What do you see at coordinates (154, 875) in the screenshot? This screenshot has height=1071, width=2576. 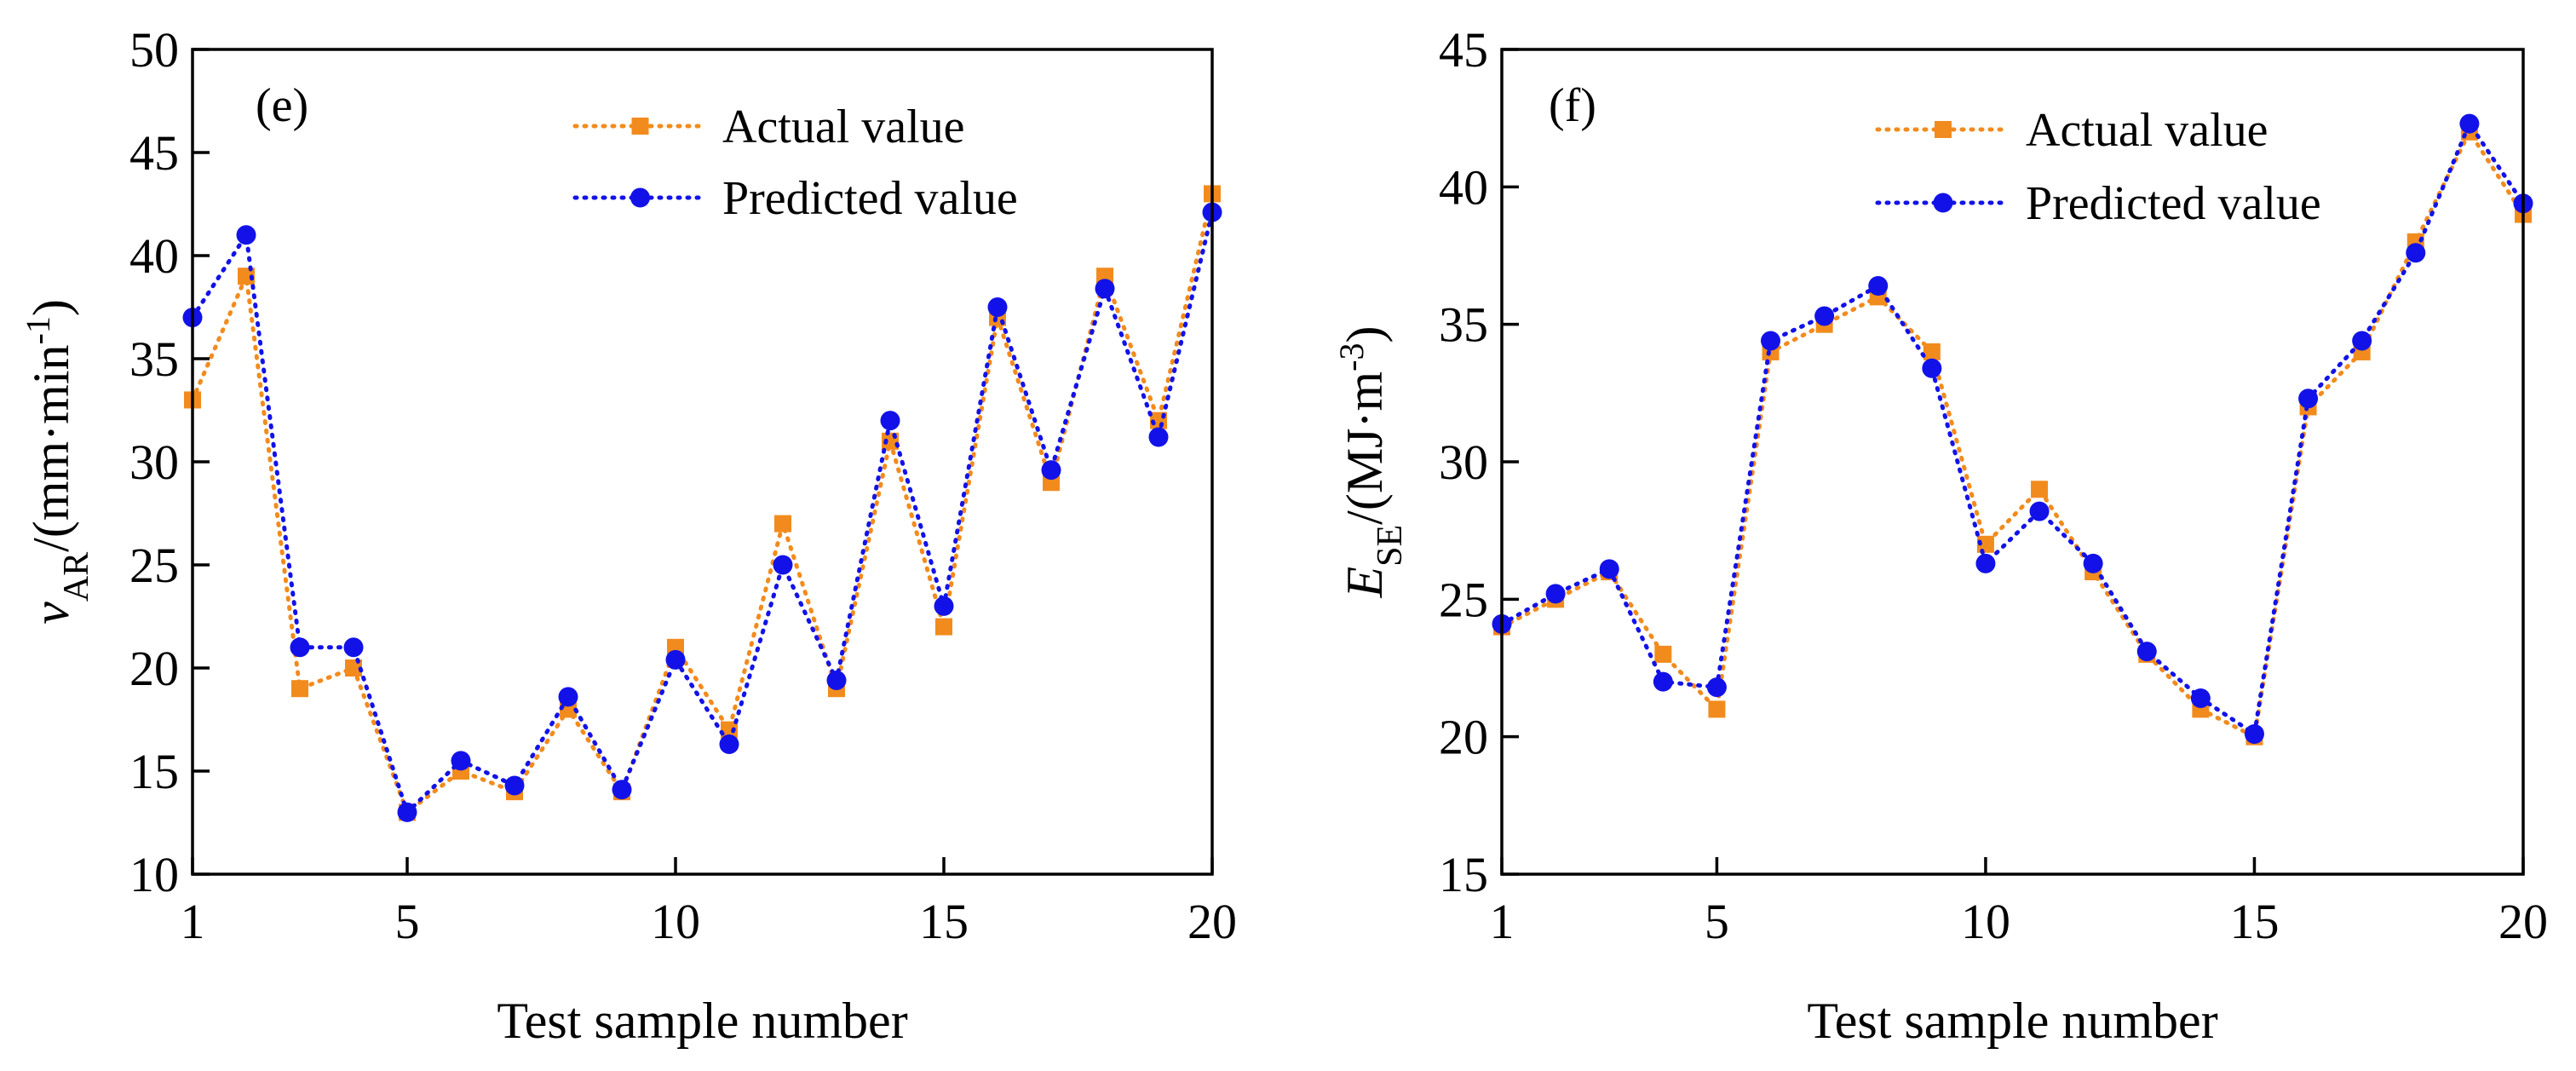 I see `y-tick-label: 10` at bounding box center [154, 875].